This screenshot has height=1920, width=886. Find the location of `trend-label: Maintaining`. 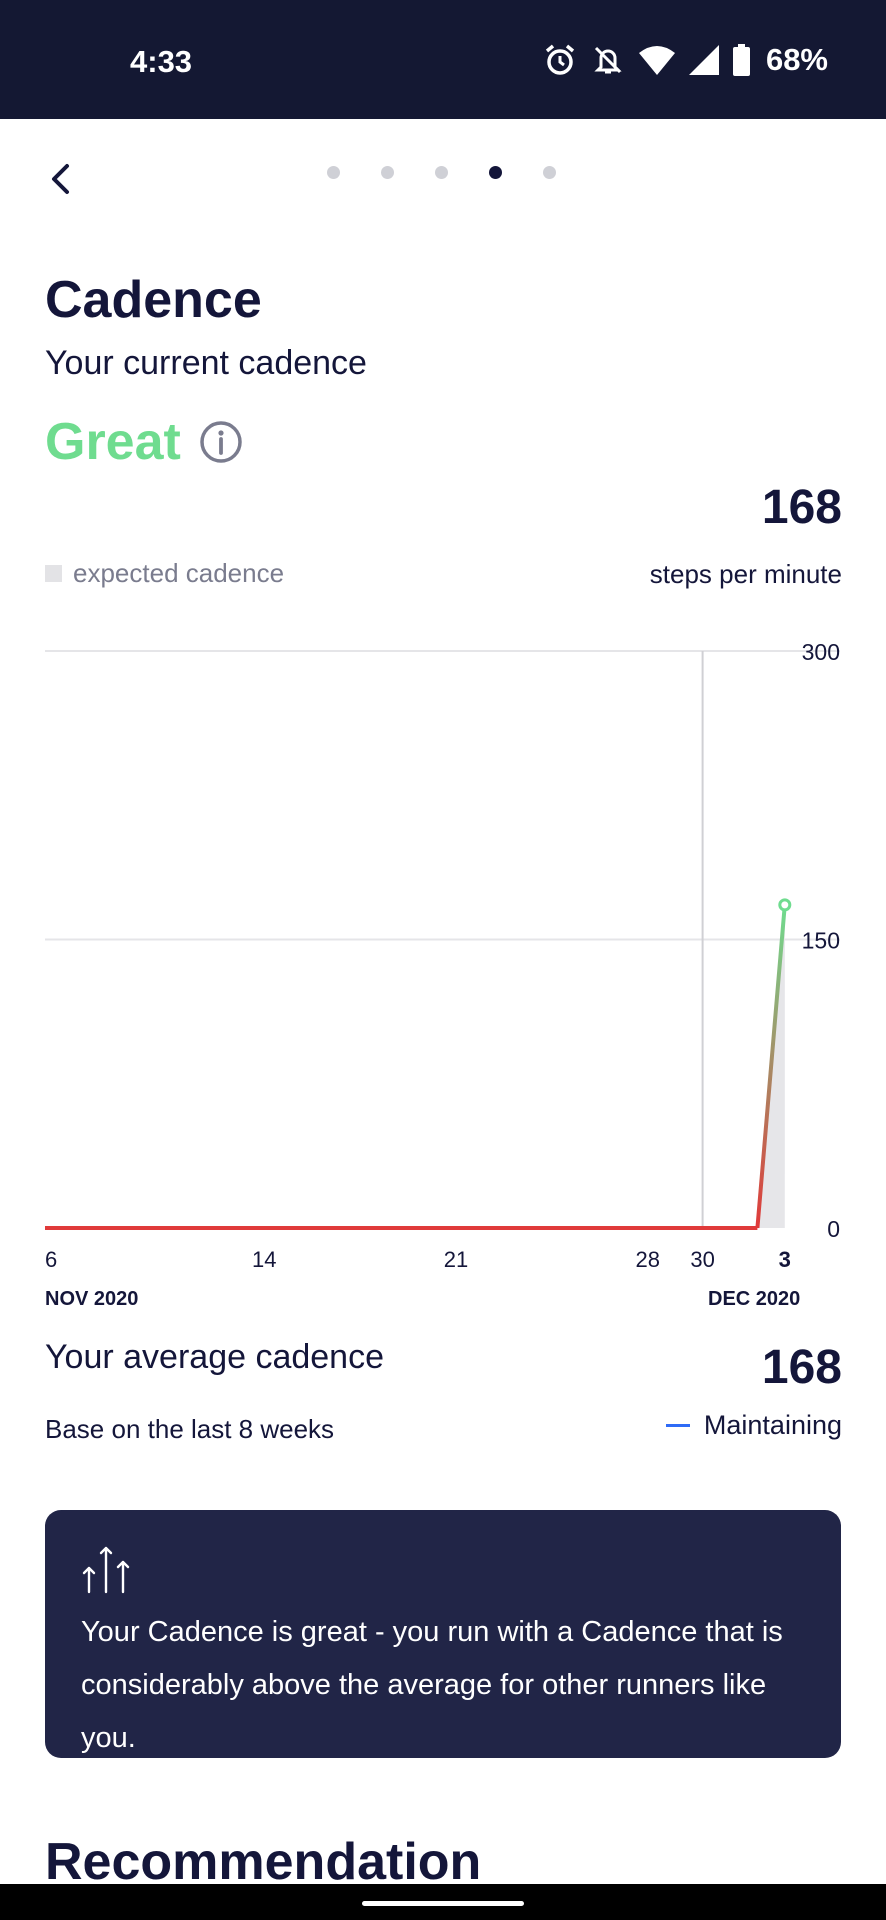

trend-label: Maintaining is located at coordinates (772, 1425).